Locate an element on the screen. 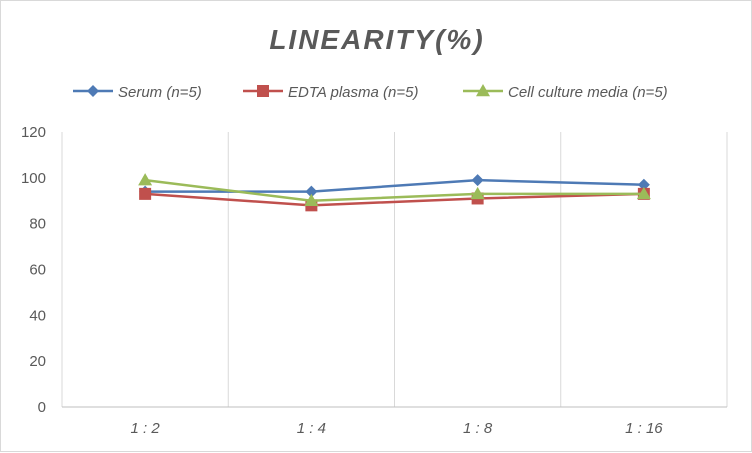 The height and width of the screenshot is (453, 752). x-tick-label: 1 : 8 is located at coordinates (478, 428).